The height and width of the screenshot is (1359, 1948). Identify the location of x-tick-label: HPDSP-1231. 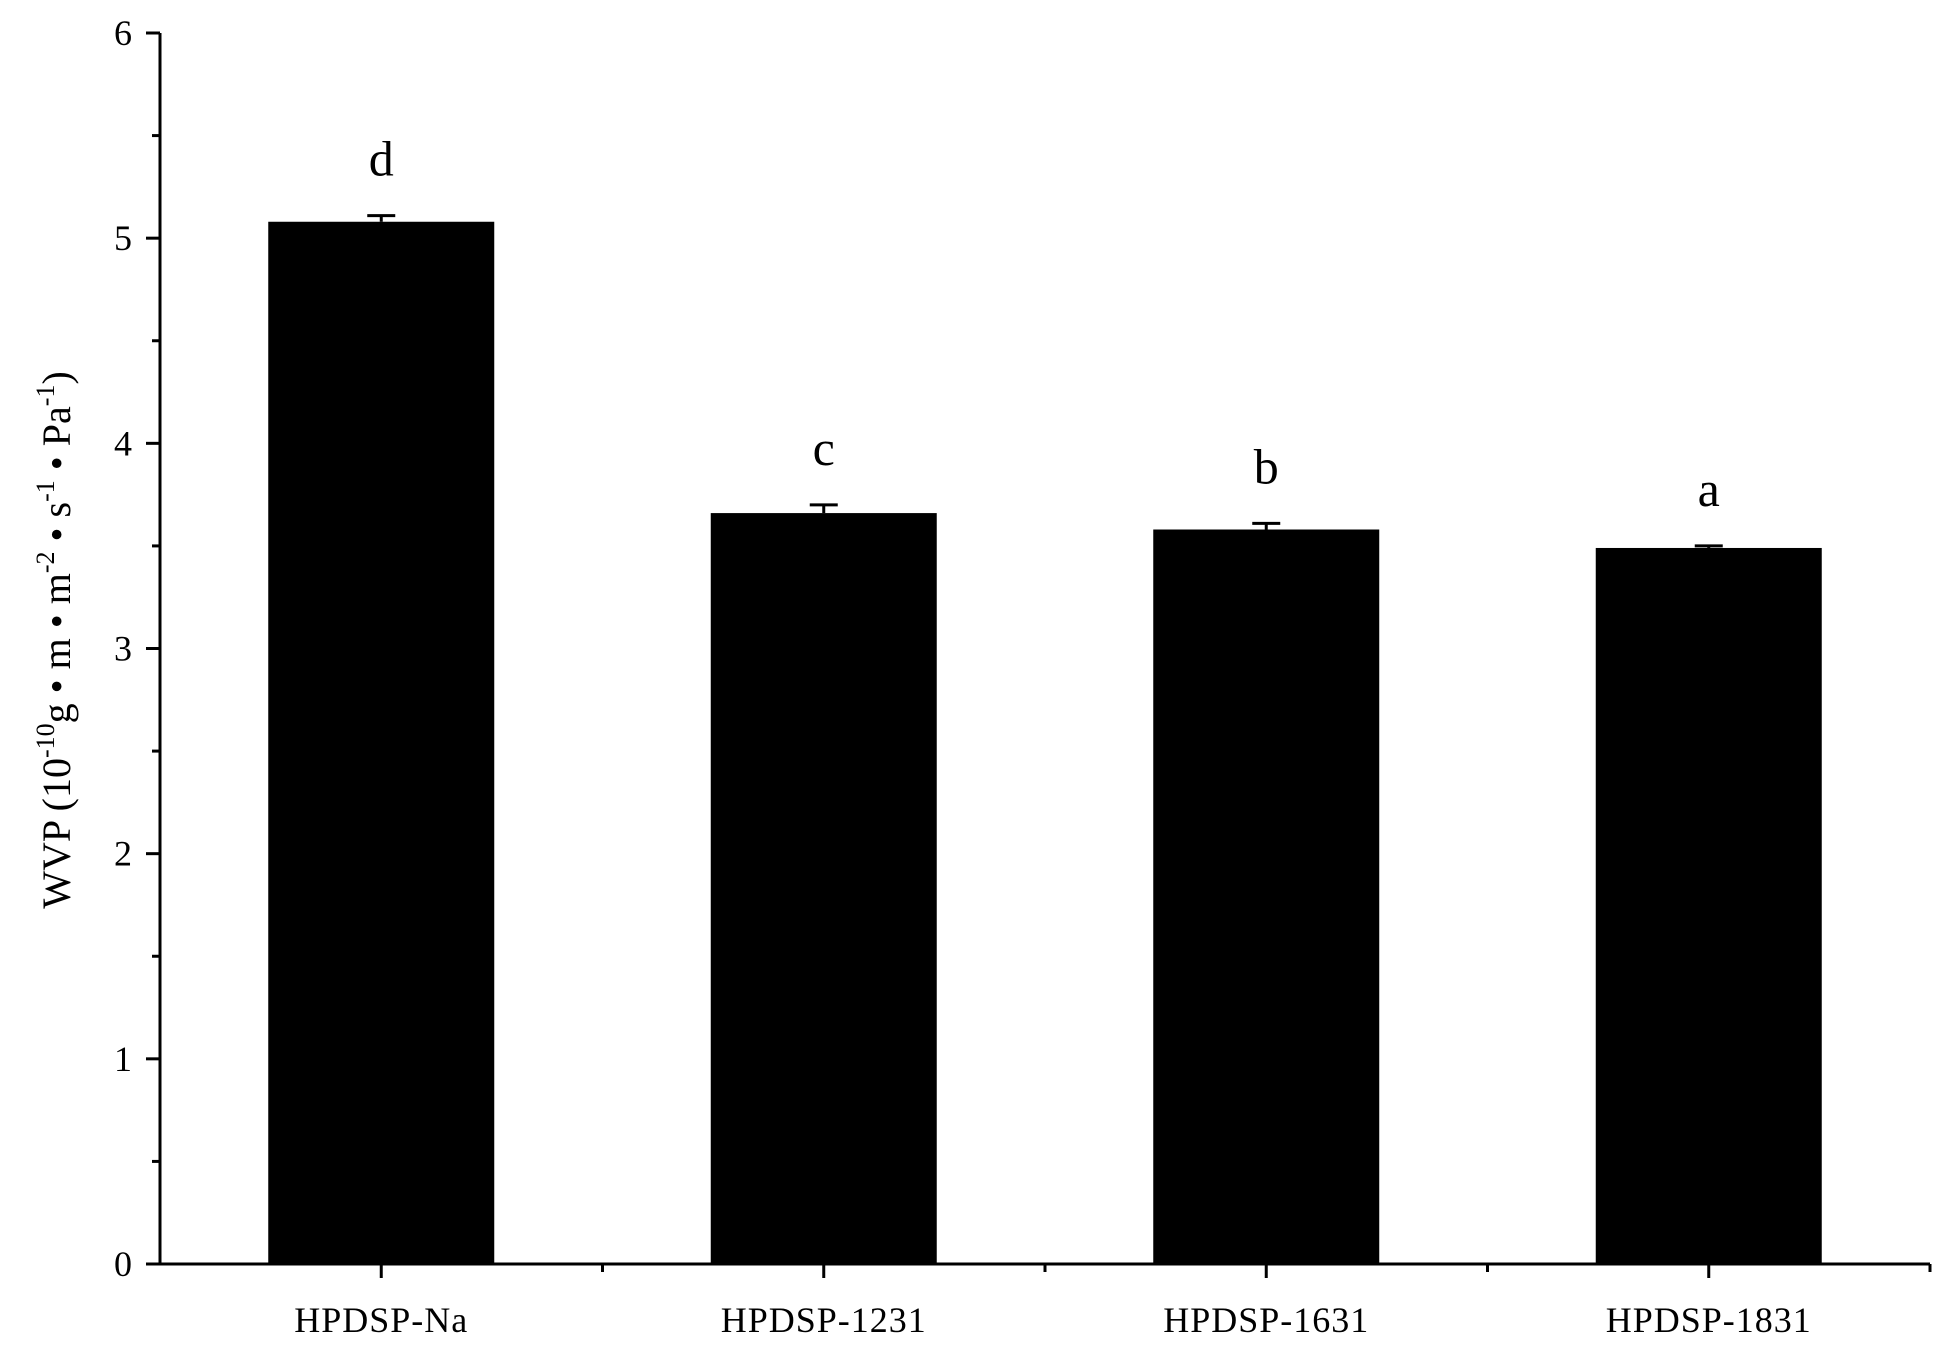
(824, 1320).